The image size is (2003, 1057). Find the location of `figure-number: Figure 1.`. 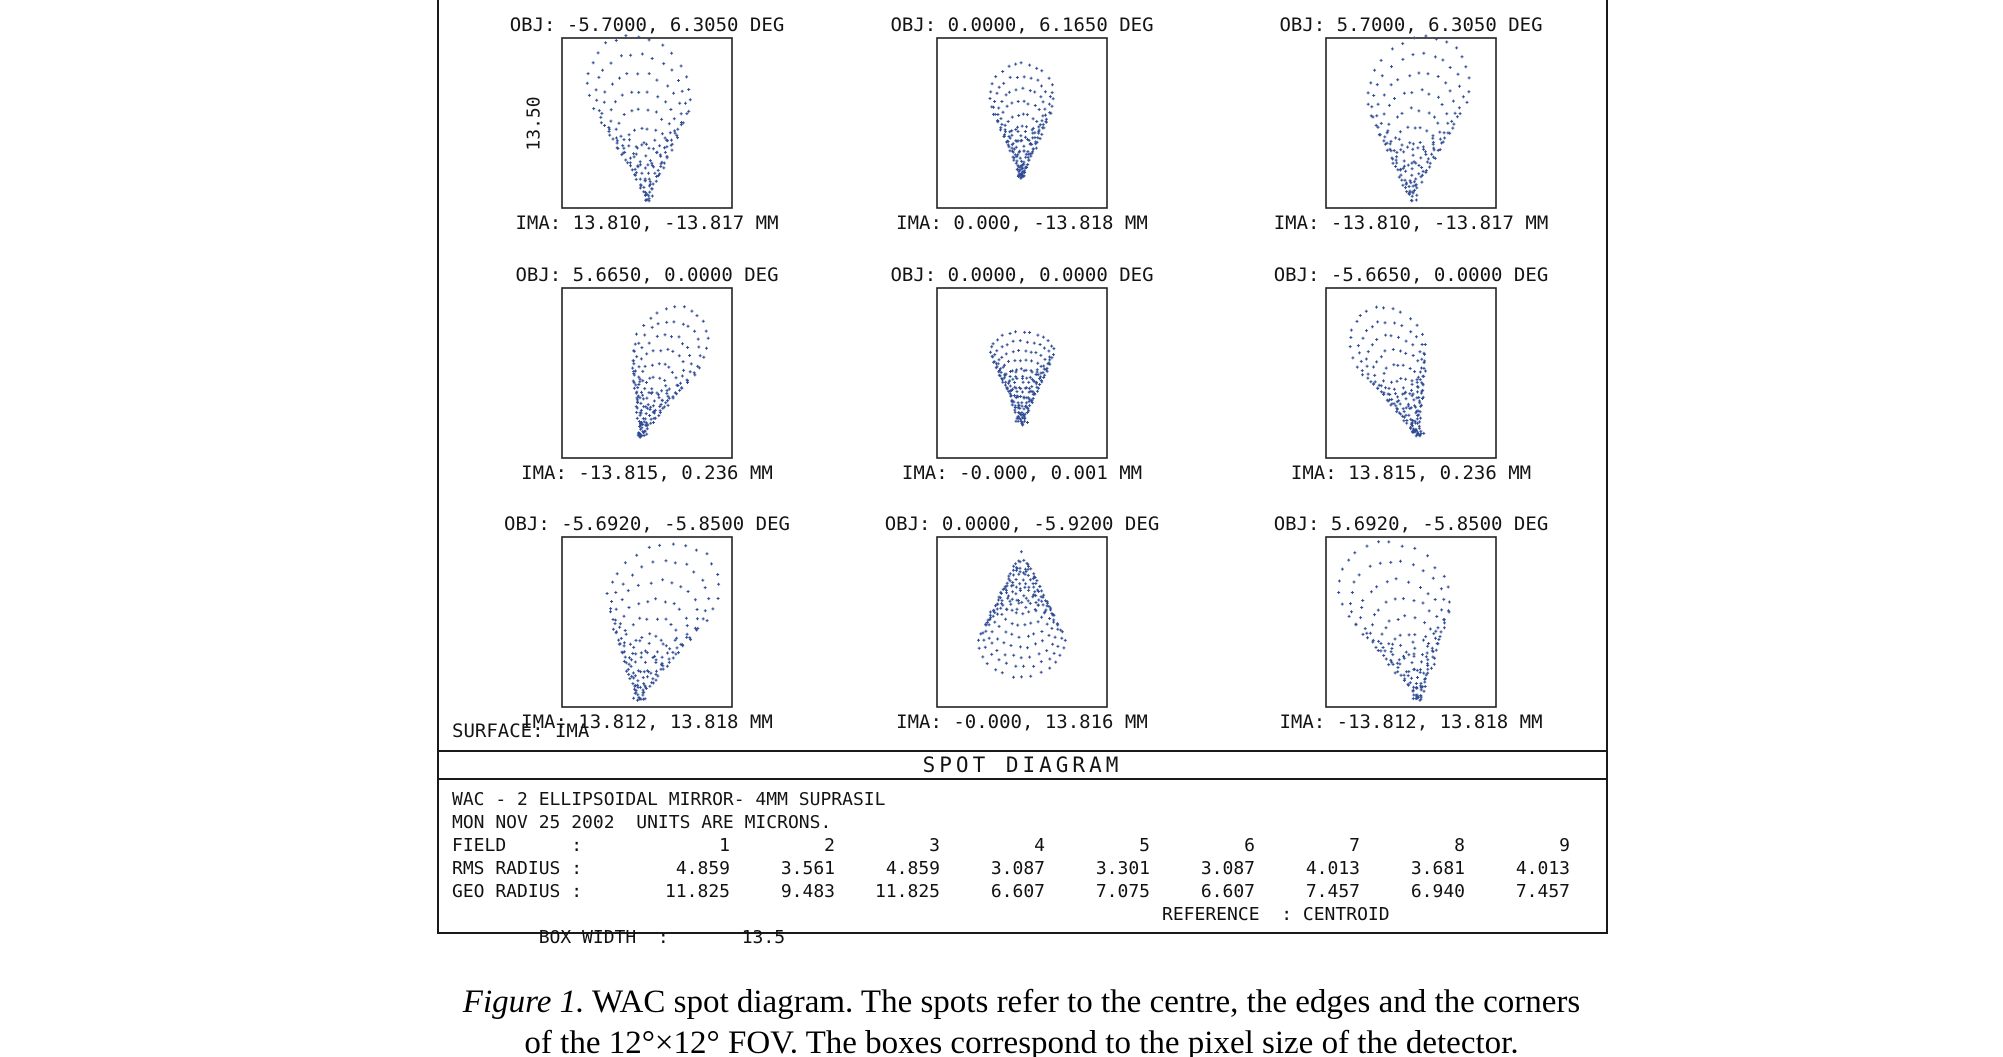

figure-number: Figure 1. is located at coordinates (523, 1002).